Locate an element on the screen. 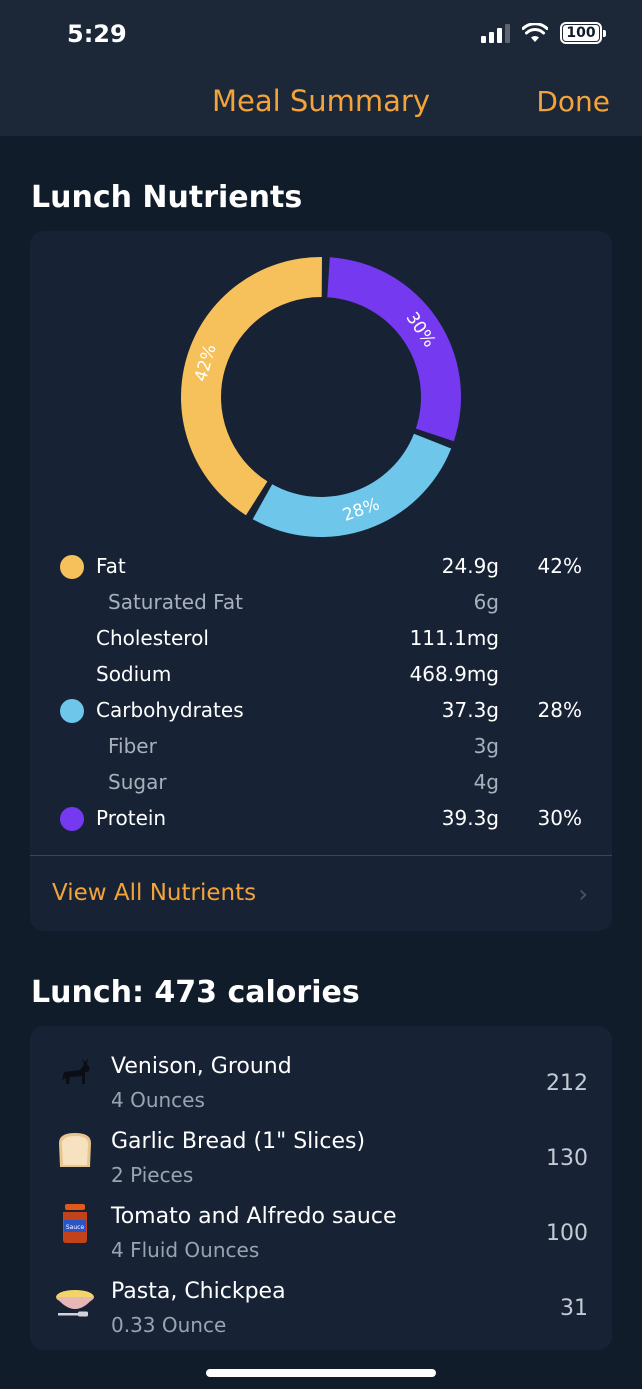  donut-svg: 30%28%42% is located at coordinates (320, 397).